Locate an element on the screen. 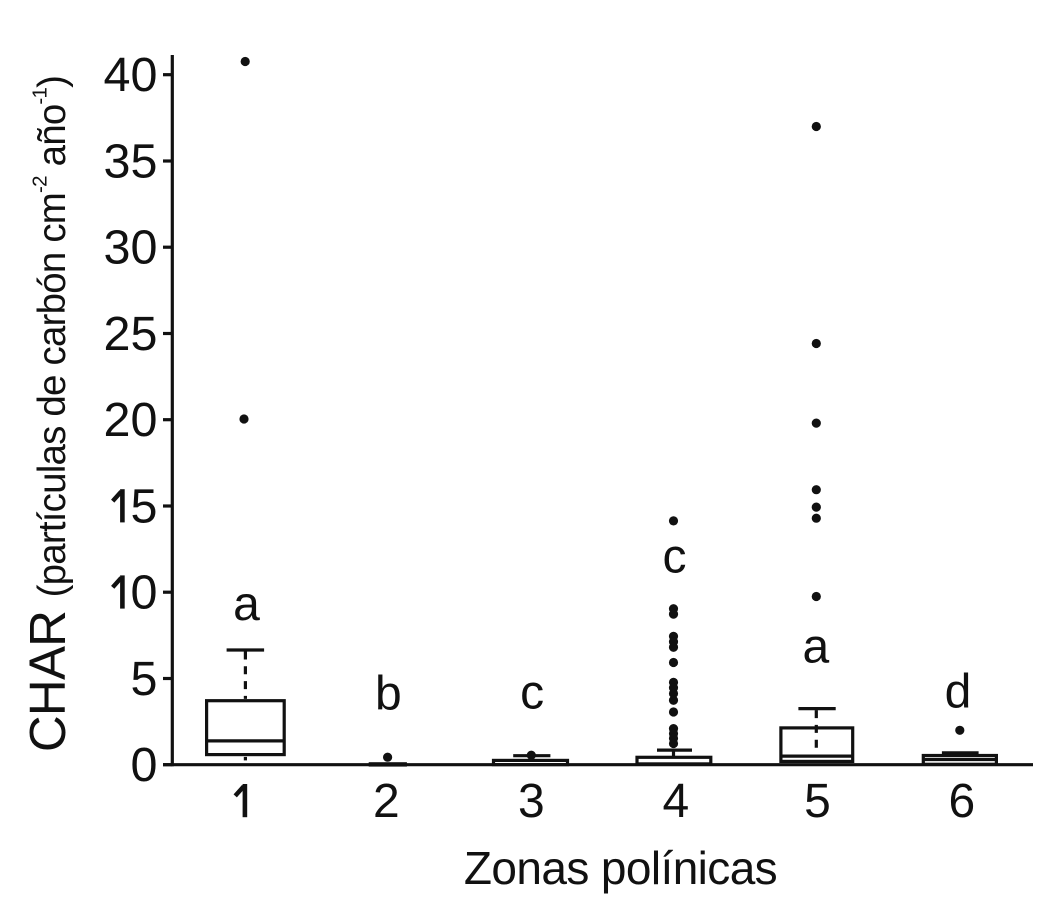  svg-text: d is located at coordinates (958, 691).